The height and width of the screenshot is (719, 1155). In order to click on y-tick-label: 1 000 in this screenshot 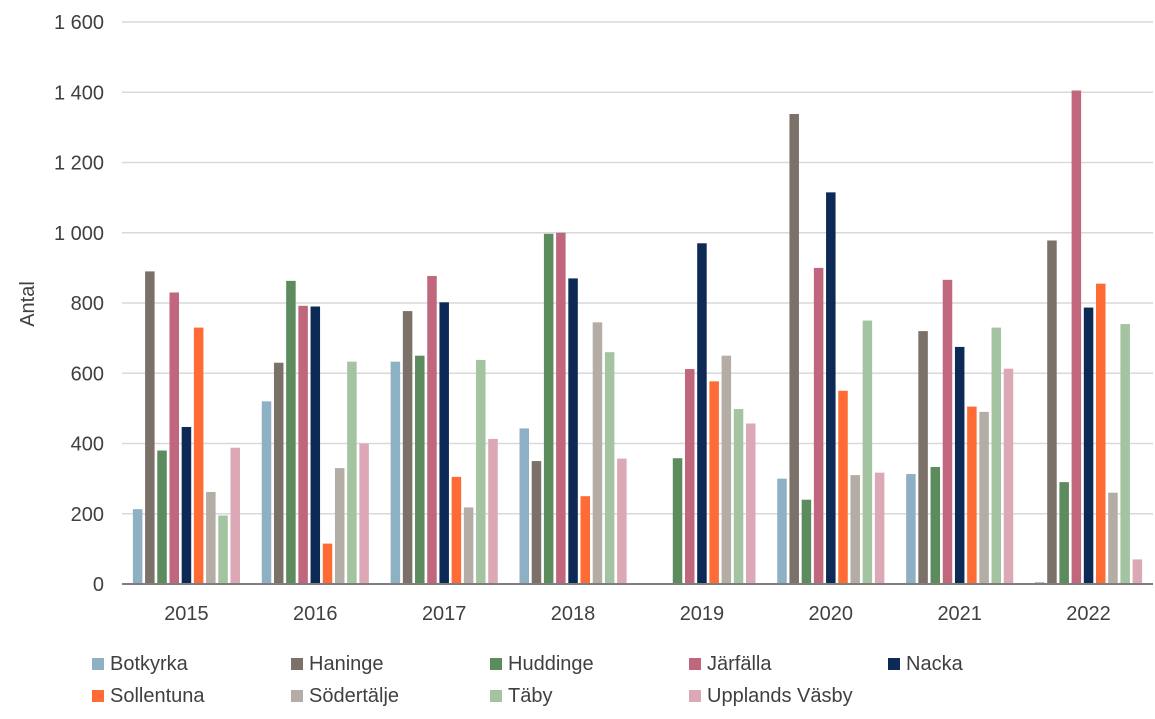, I will do `click(79, 234)`.